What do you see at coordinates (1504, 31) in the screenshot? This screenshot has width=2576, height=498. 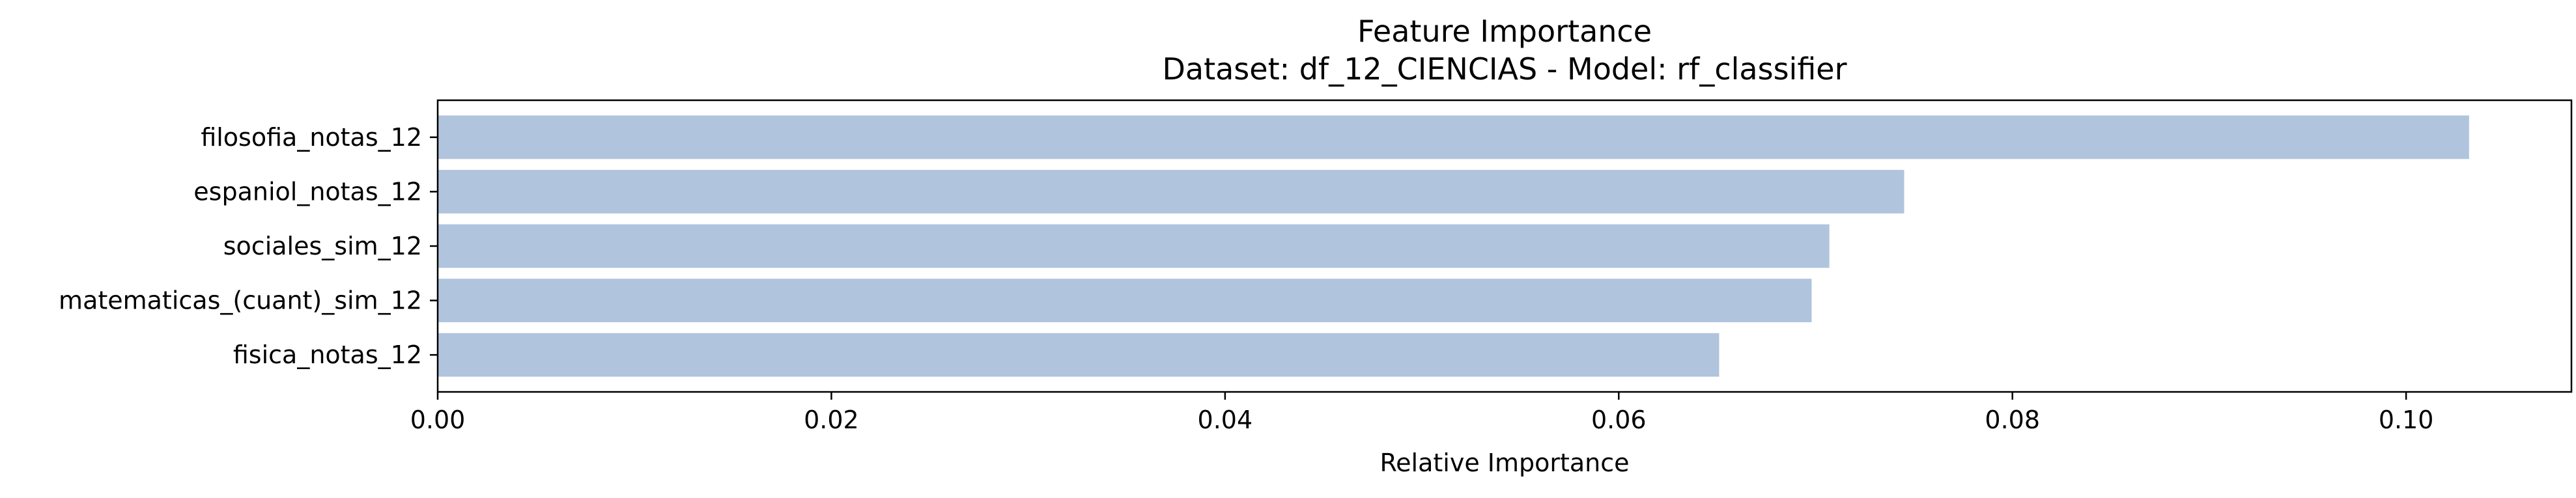 I see `chart-title: Feature Importance` at bounding box center [1504, 31].